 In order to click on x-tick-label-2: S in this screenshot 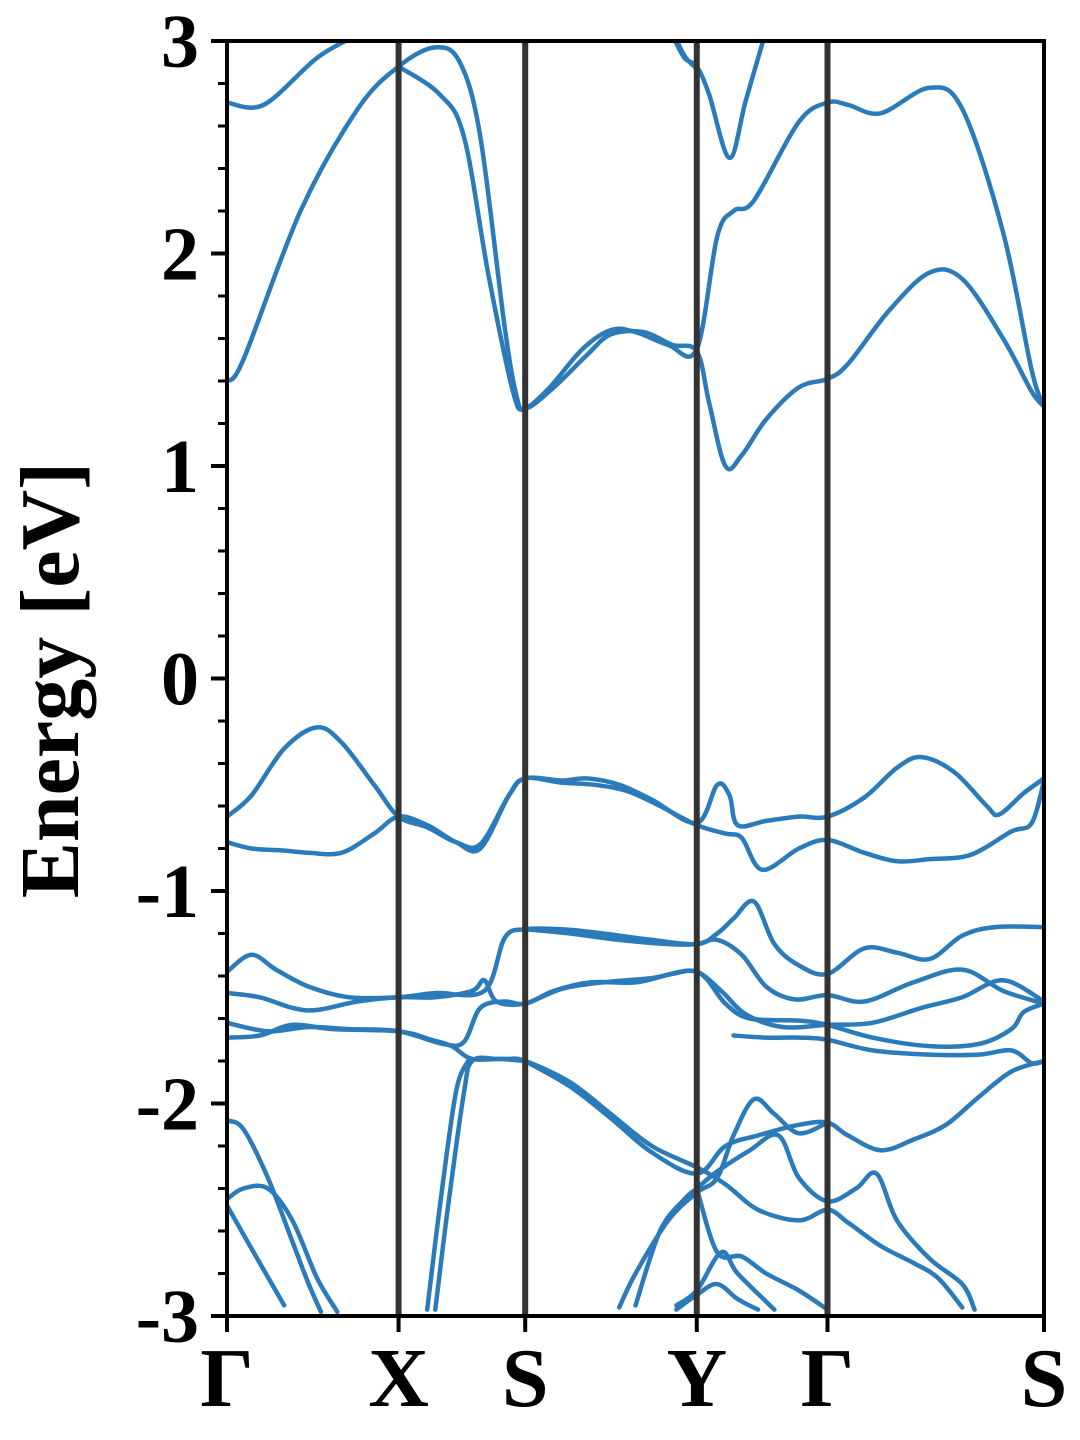, I will do `click(525, 1378)`.